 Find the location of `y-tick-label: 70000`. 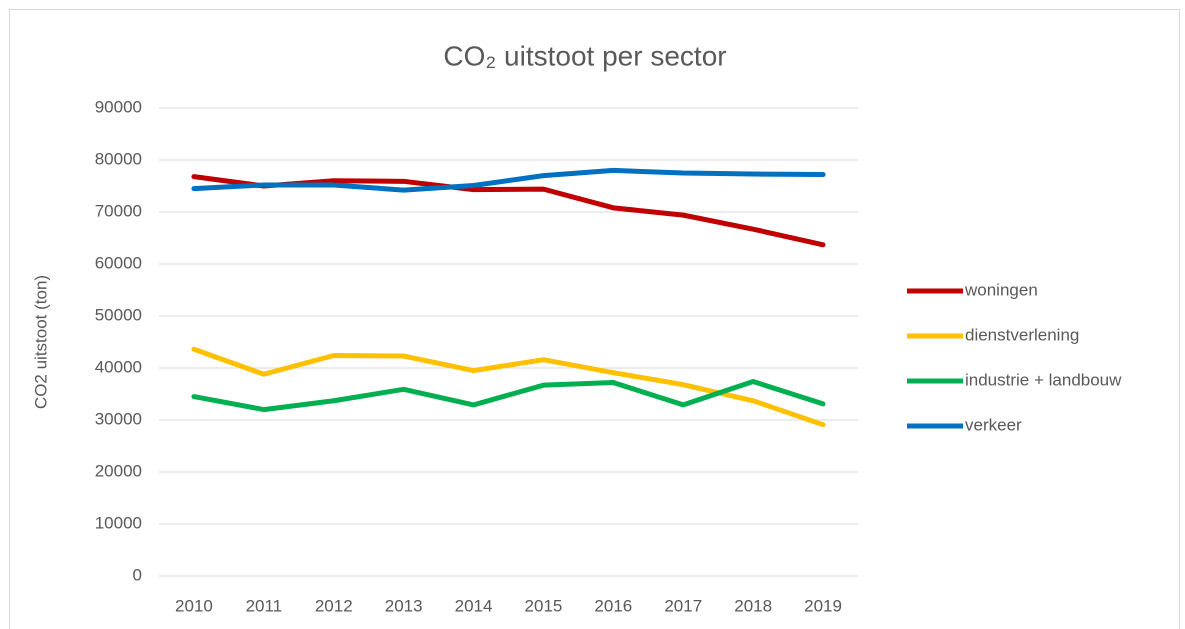

y-tick-label: 70000 is located at coordinates (118, 210).